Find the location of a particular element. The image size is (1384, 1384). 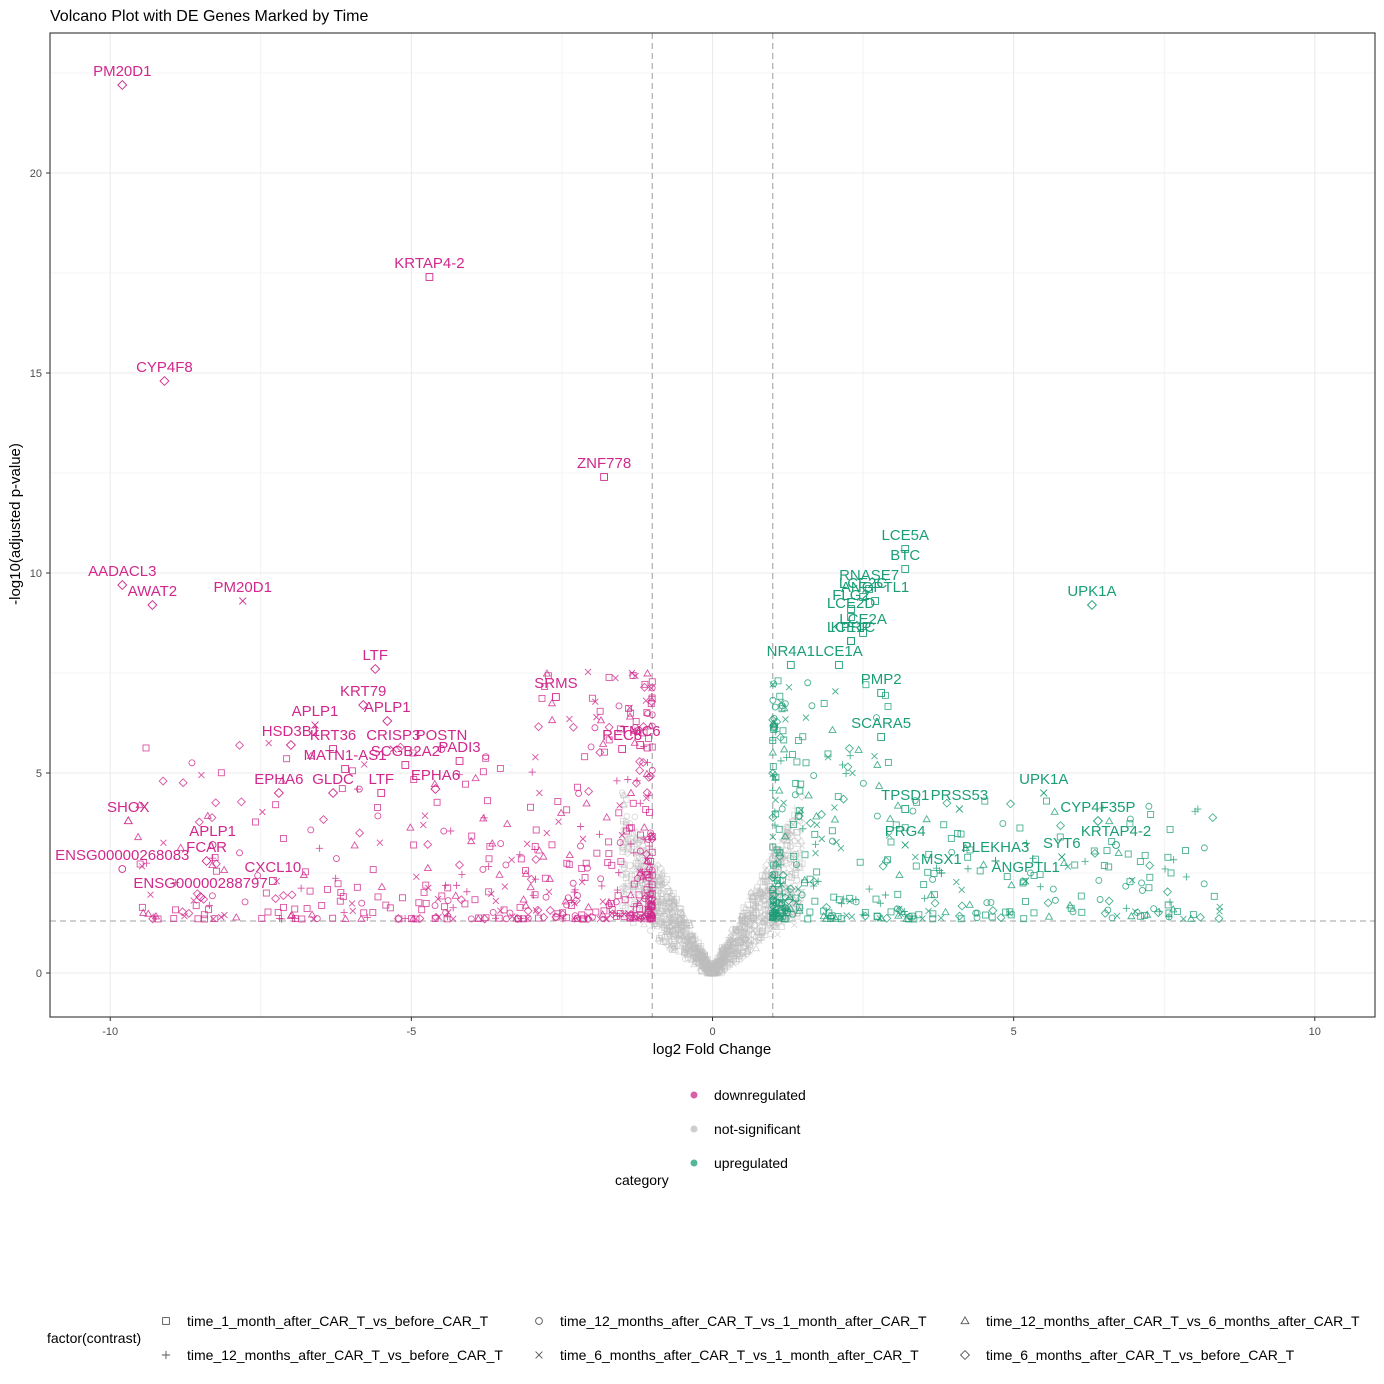

gene-label: LTF is located at coordinates (375, 655).